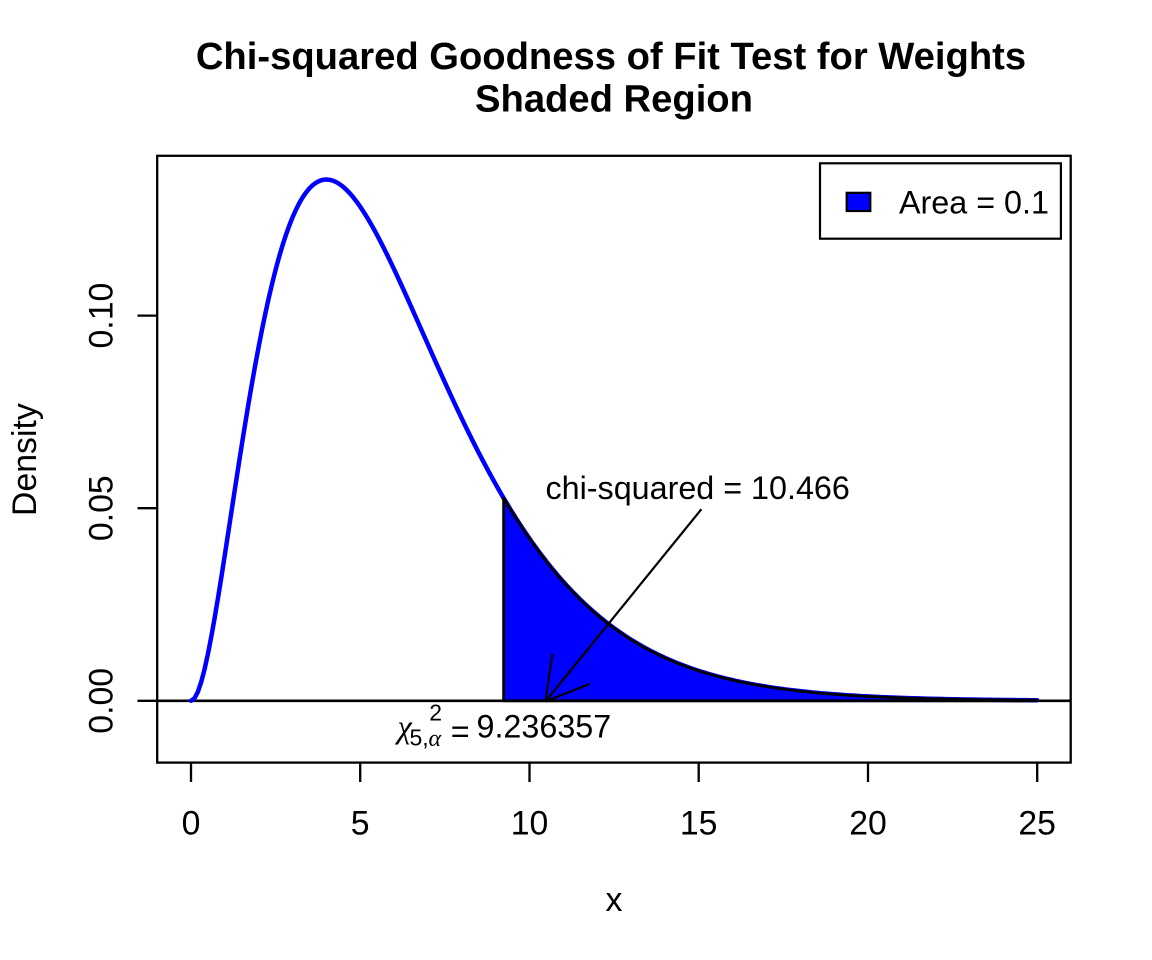  What do you see at coordinates (544, 727) in the screenshot?
I see `svg-text: 9.236357` at bounding box center [544, 727].